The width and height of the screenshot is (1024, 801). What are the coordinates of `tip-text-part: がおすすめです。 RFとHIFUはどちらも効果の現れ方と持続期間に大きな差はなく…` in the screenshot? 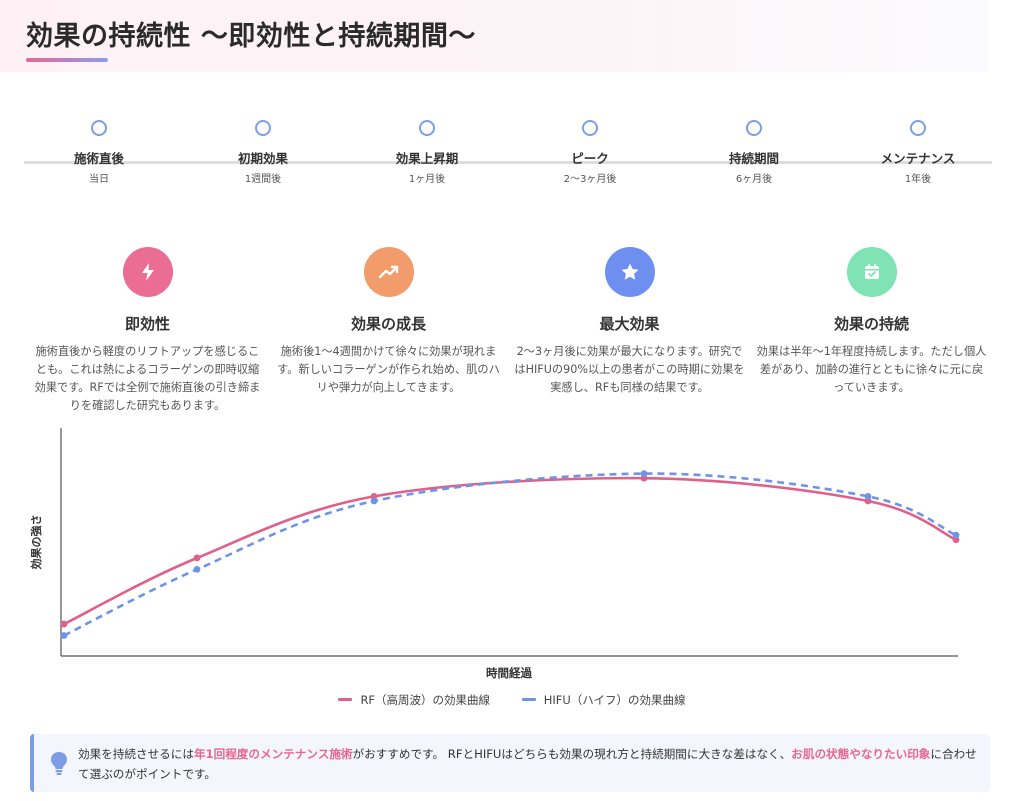 It's located at (572, 754).